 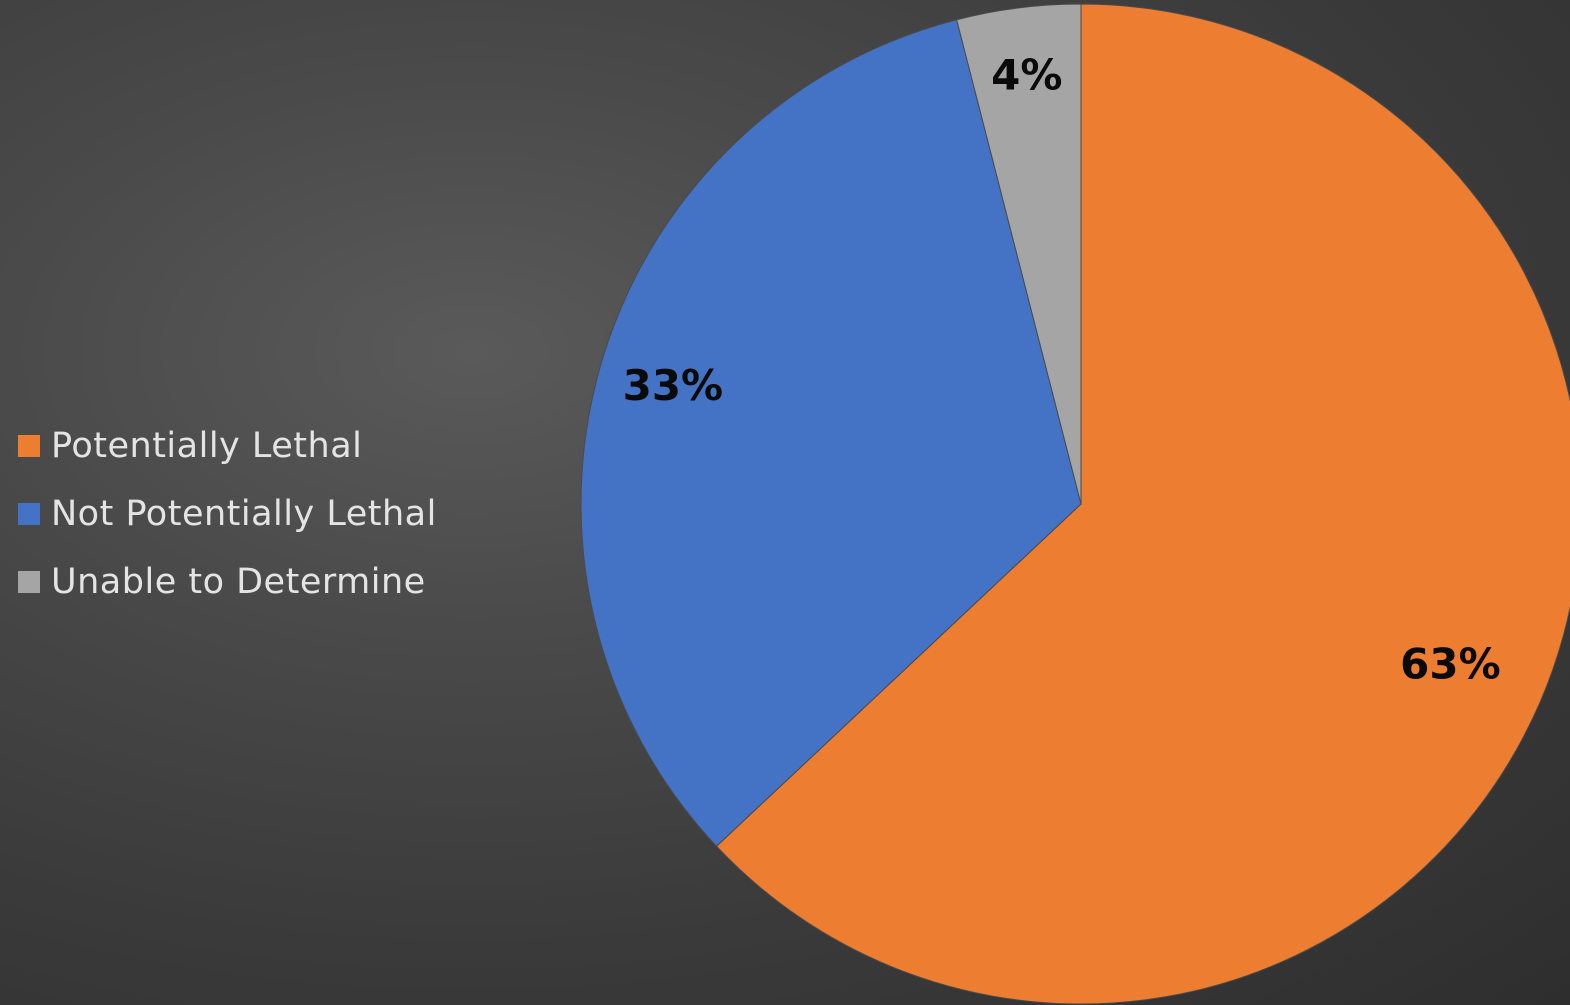 I want to click on legend-label-not-potentially-lethal: Not Potentially Lethal, so click(x=244, y=514).